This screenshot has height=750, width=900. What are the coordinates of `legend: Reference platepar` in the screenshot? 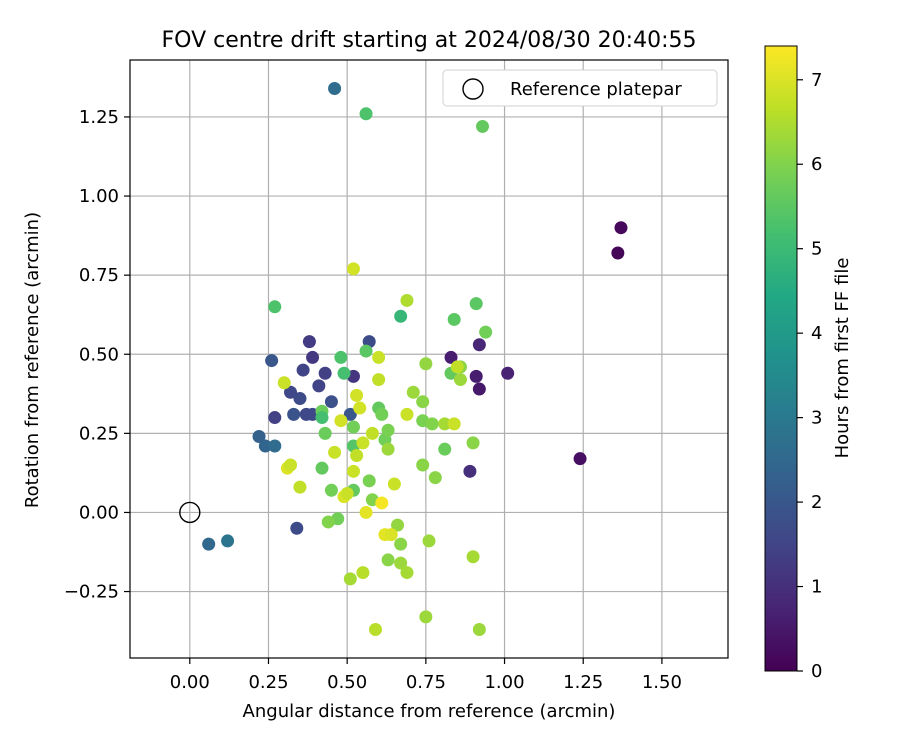 It's located at (580, 88).